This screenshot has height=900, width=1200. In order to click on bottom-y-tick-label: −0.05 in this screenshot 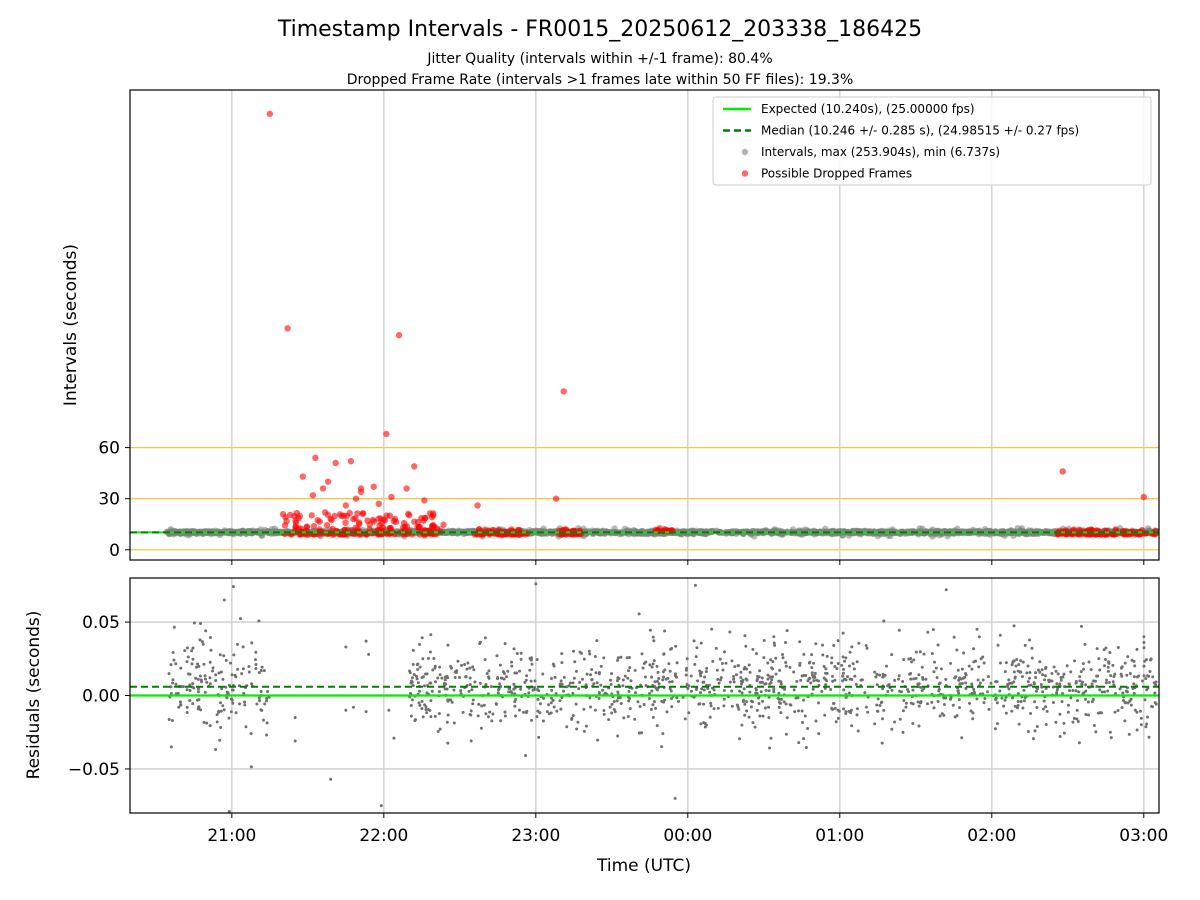, I will do `click(94, 770)`.